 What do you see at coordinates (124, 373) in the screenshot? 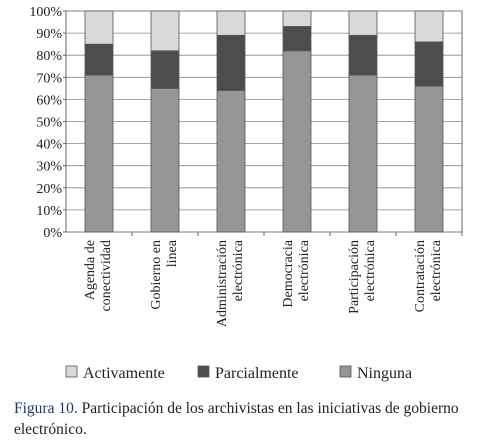
I see `legend-label: Activamente` at bounding box center [124, 373].